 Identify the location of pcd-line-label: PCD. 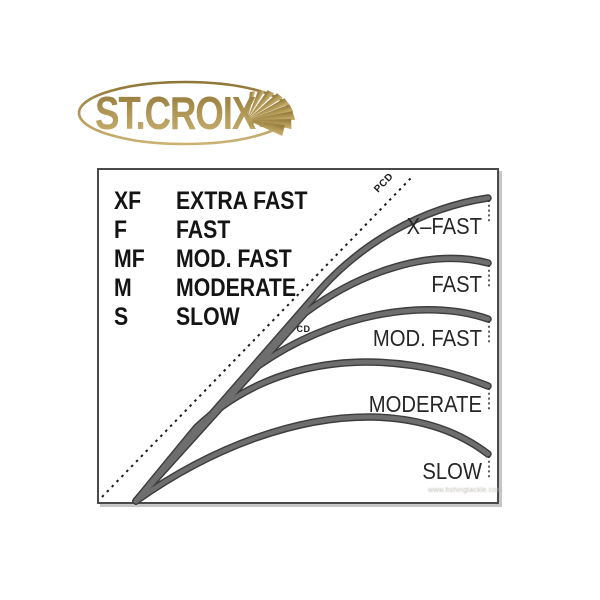
(384, 183).